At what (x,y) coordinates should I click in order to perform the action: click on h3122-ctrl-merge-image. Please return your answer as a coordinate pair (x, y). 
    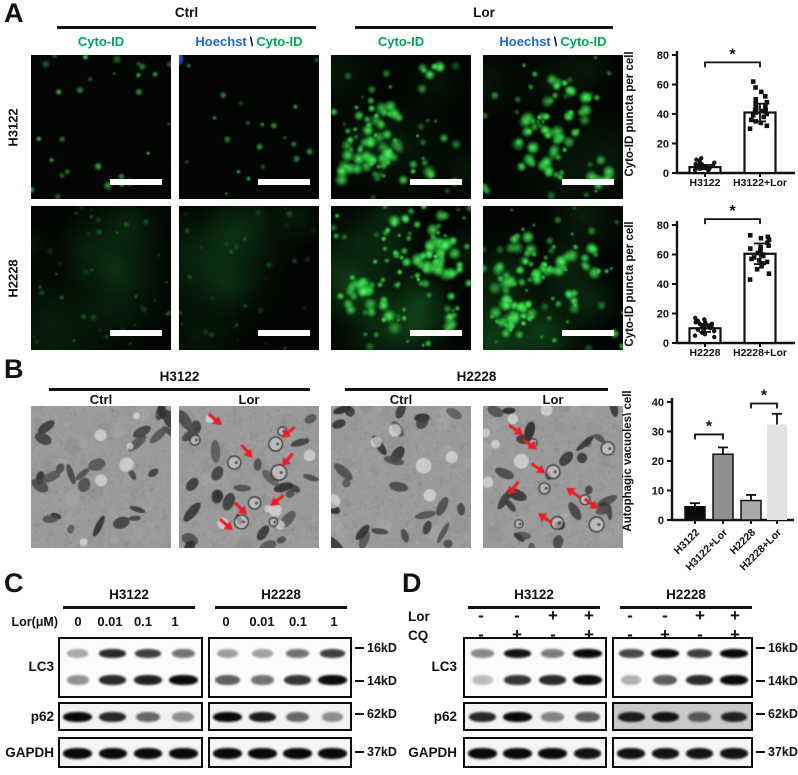
    Looking at the image, I should click on (249, 127).